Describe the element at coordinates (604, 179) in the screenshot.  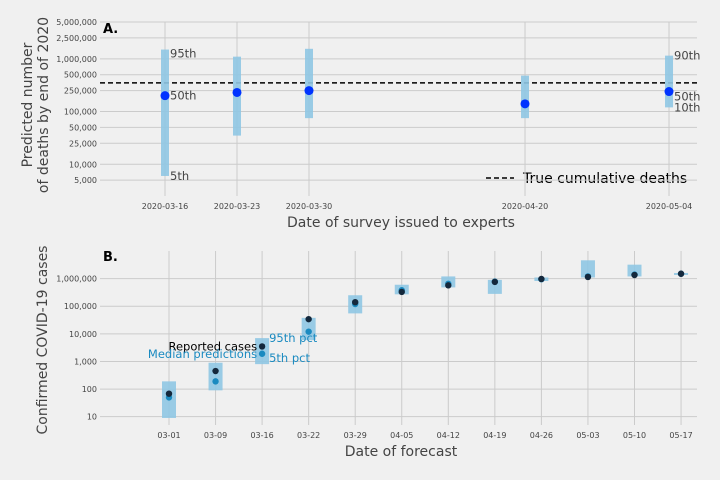
I see `legend-label: True cumulative deaths` at that location.